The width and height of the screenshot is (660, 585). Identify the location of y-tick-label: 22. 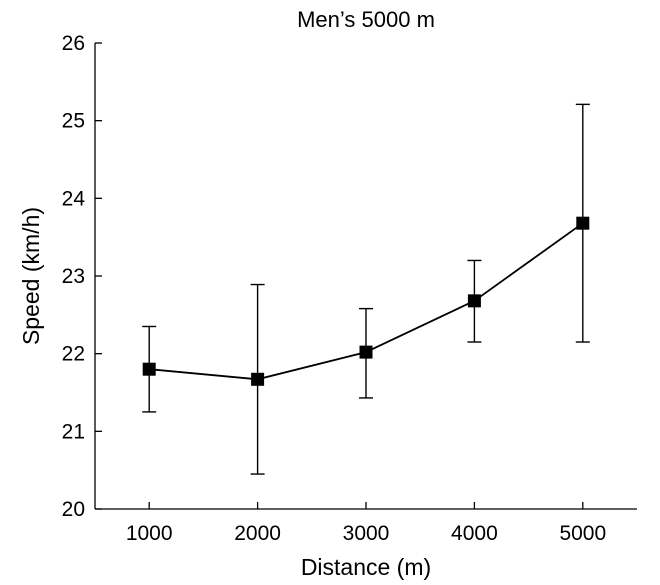
(73, 354).